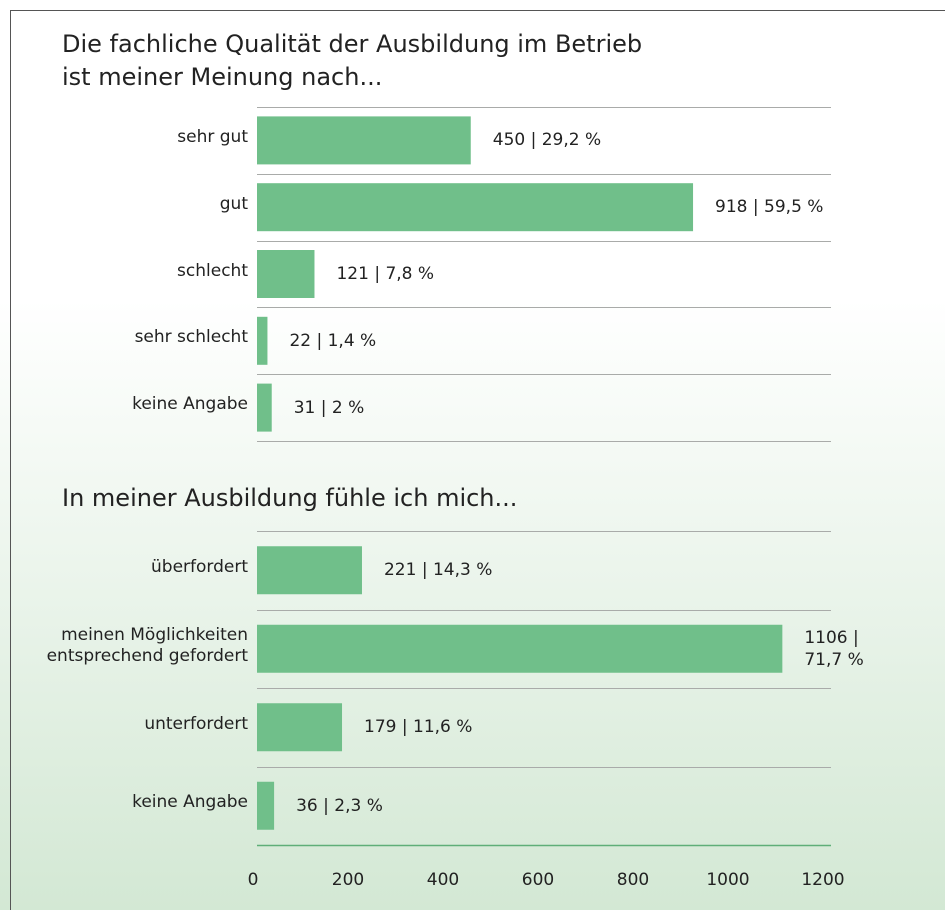 This screenshot has height=910, width=945. I want to click on category-label: überfordert, so click(199, 566).